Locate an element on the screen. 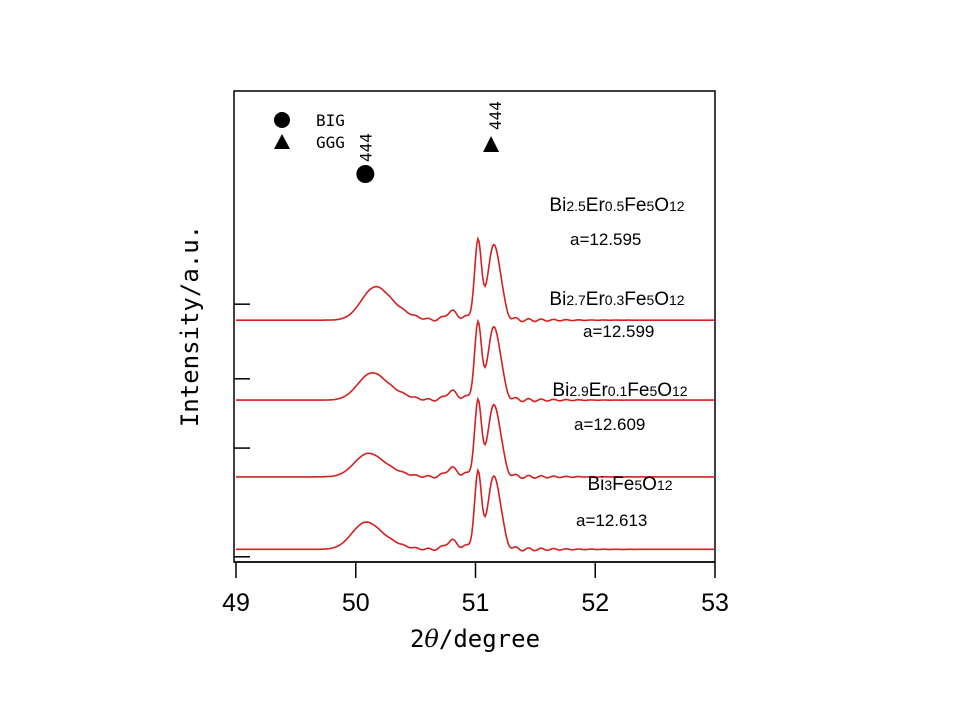 This screenshot has width=960, height=720. x-tick-label: 51 is located at coordinates (476, 603).